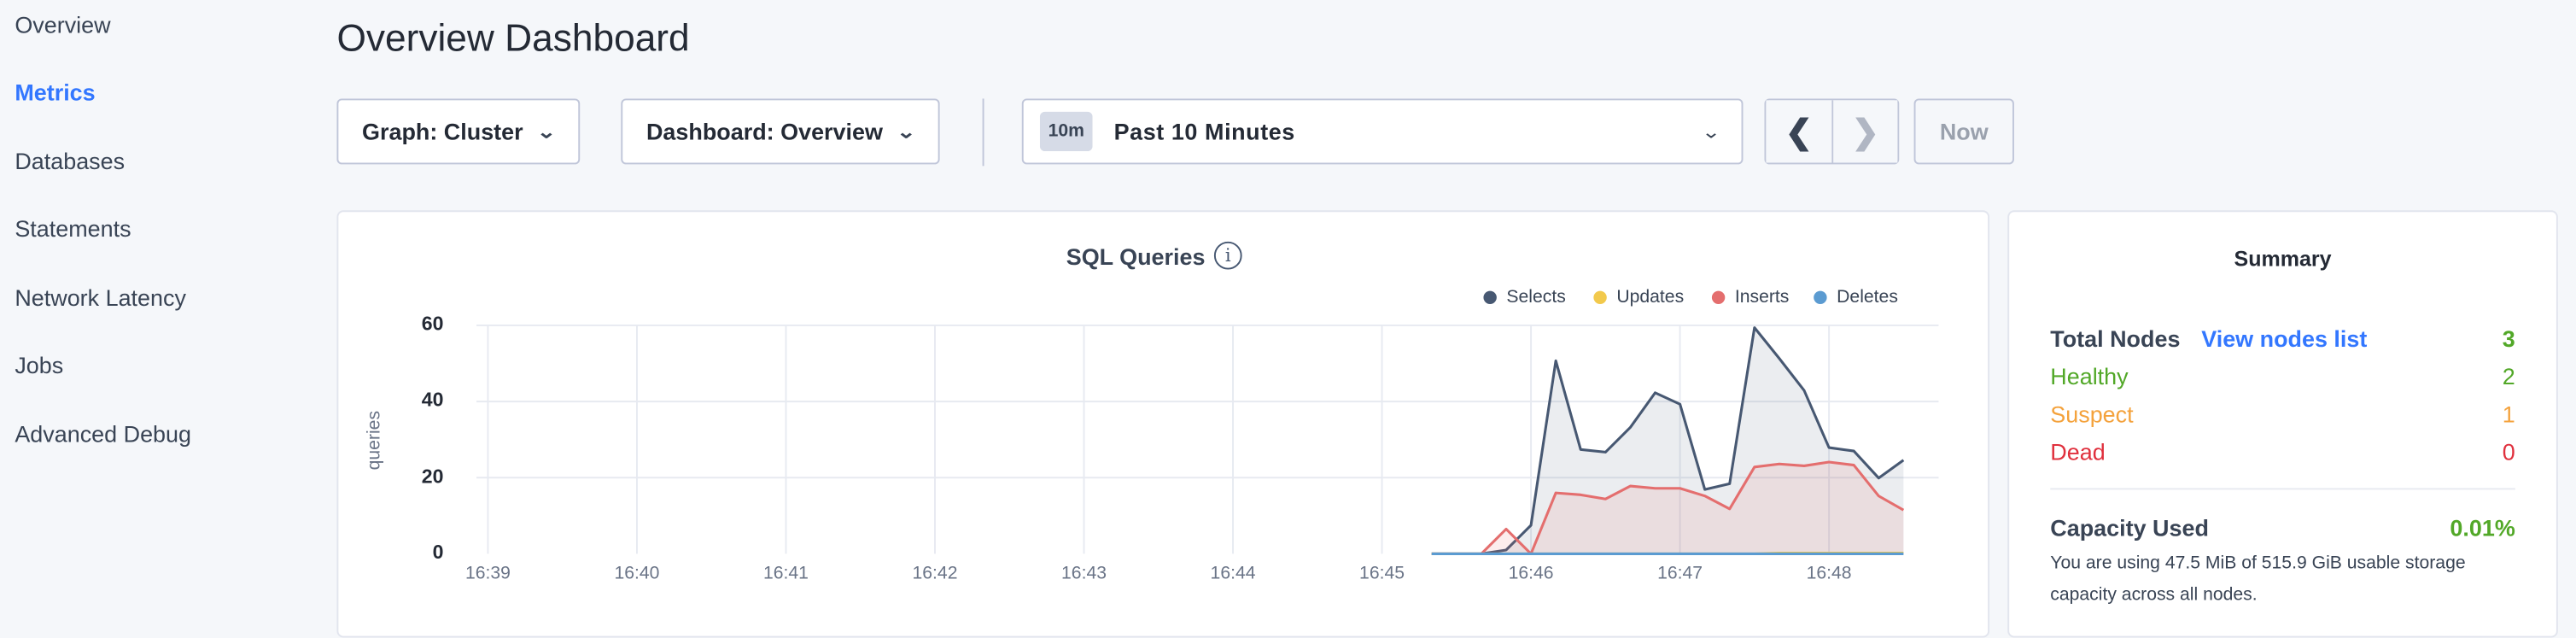  What do you see at coordinates (2089, 376) in the screenshot?
I see `healthy-label: Healthy` at bounding box center [2089, 376].